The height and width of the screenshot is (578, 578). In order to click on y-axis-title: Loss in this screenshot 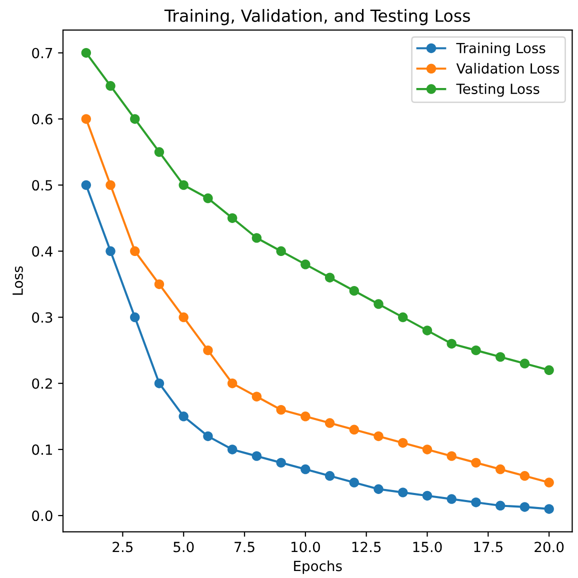, I will do `click(17, 280)`.